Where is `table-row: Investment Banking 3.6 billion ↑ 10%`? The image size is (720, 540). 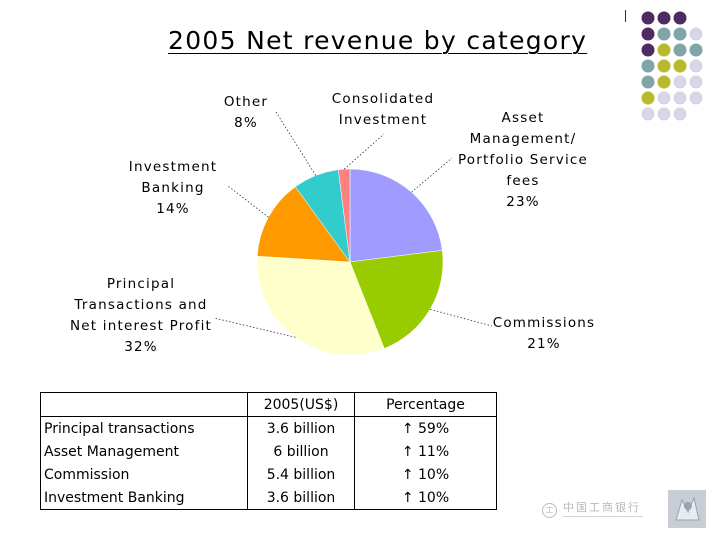
table-row: Investment Banking 3.6 billion ↑ 10% is located at coordinates (268, 498).